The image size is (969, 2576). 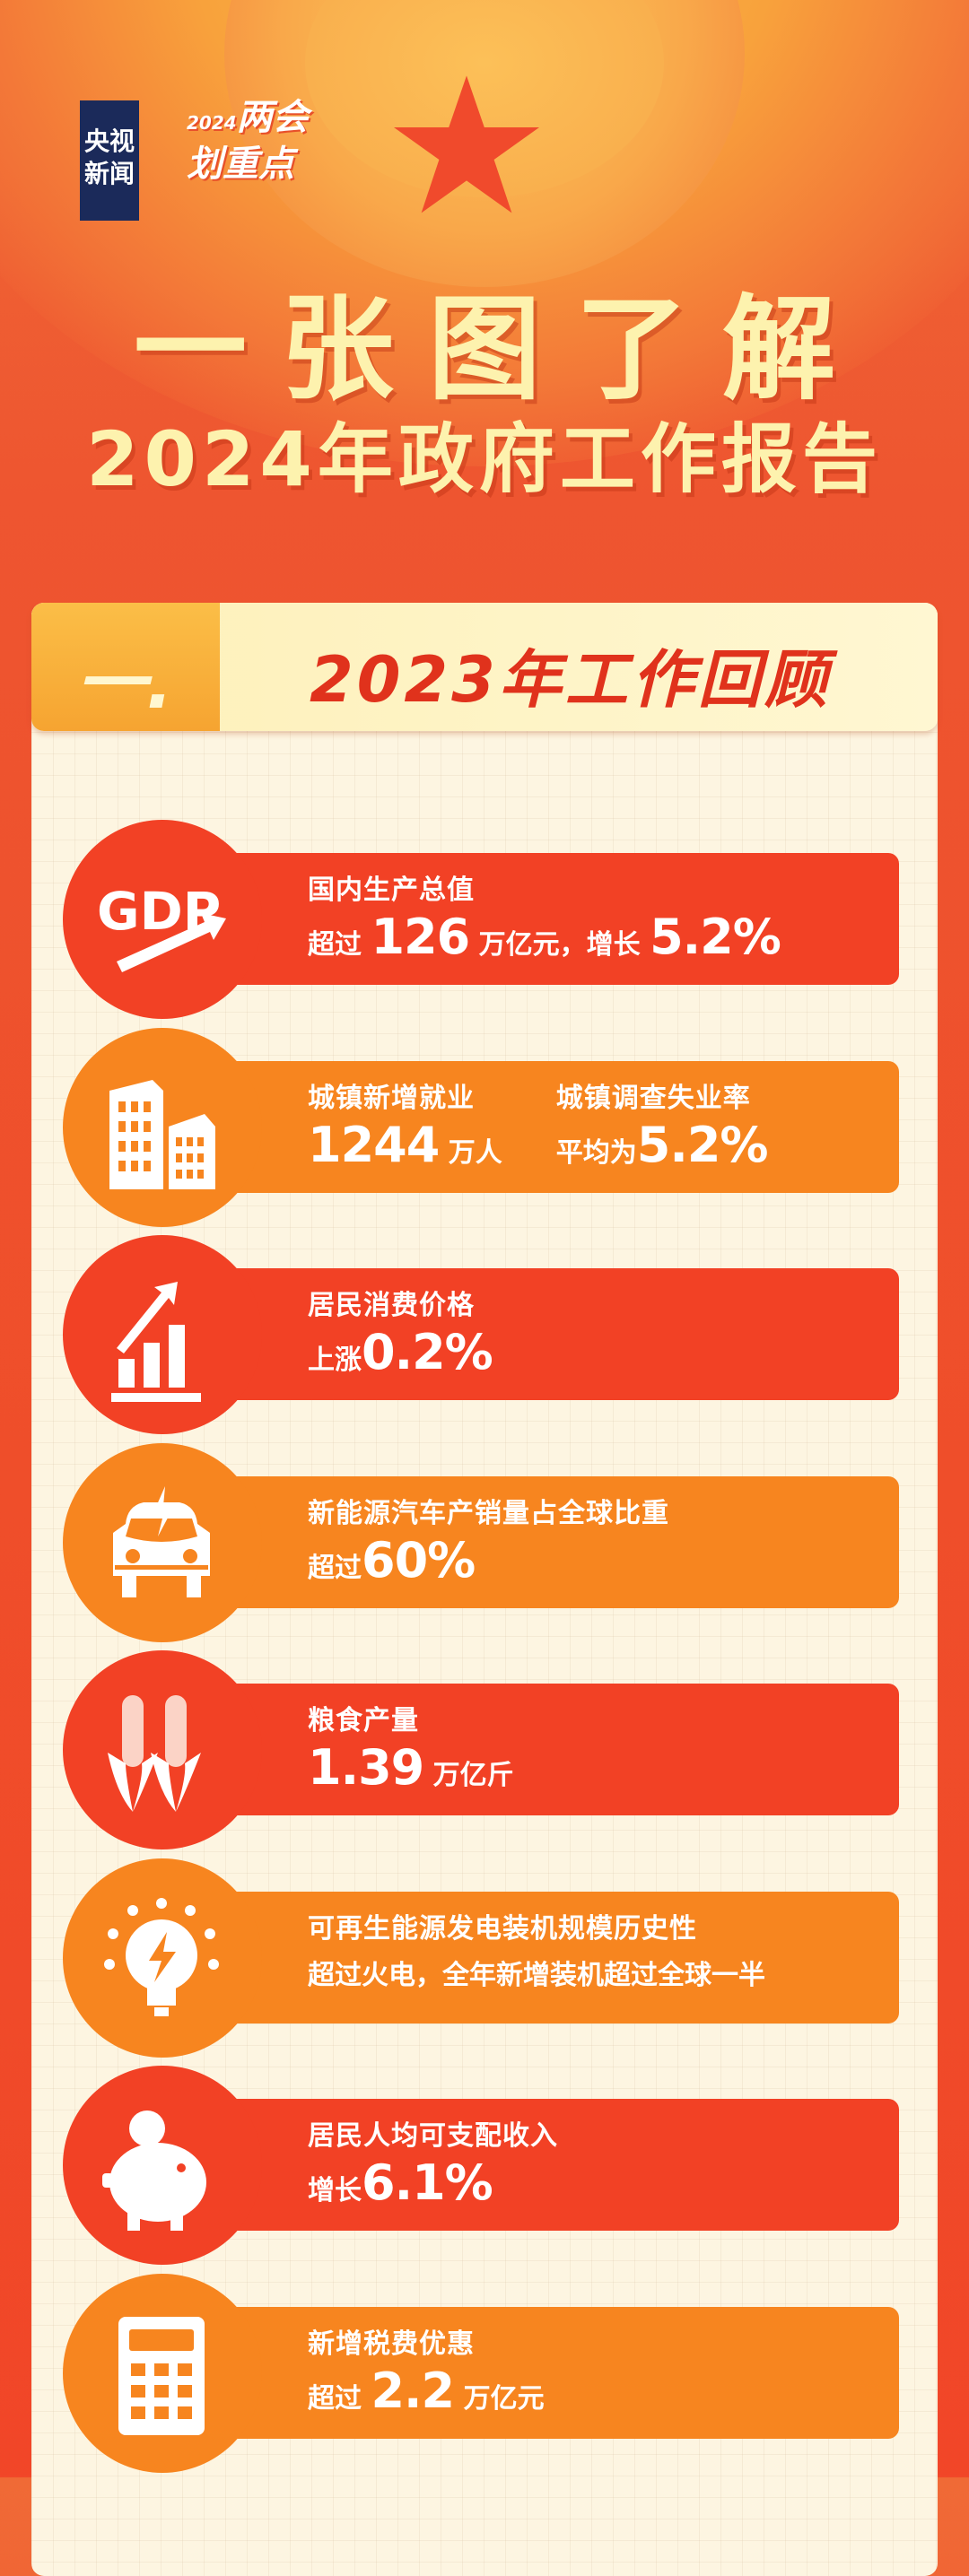 I want to click on stat-value-text: 上涨, so click(x=335, y=1360).